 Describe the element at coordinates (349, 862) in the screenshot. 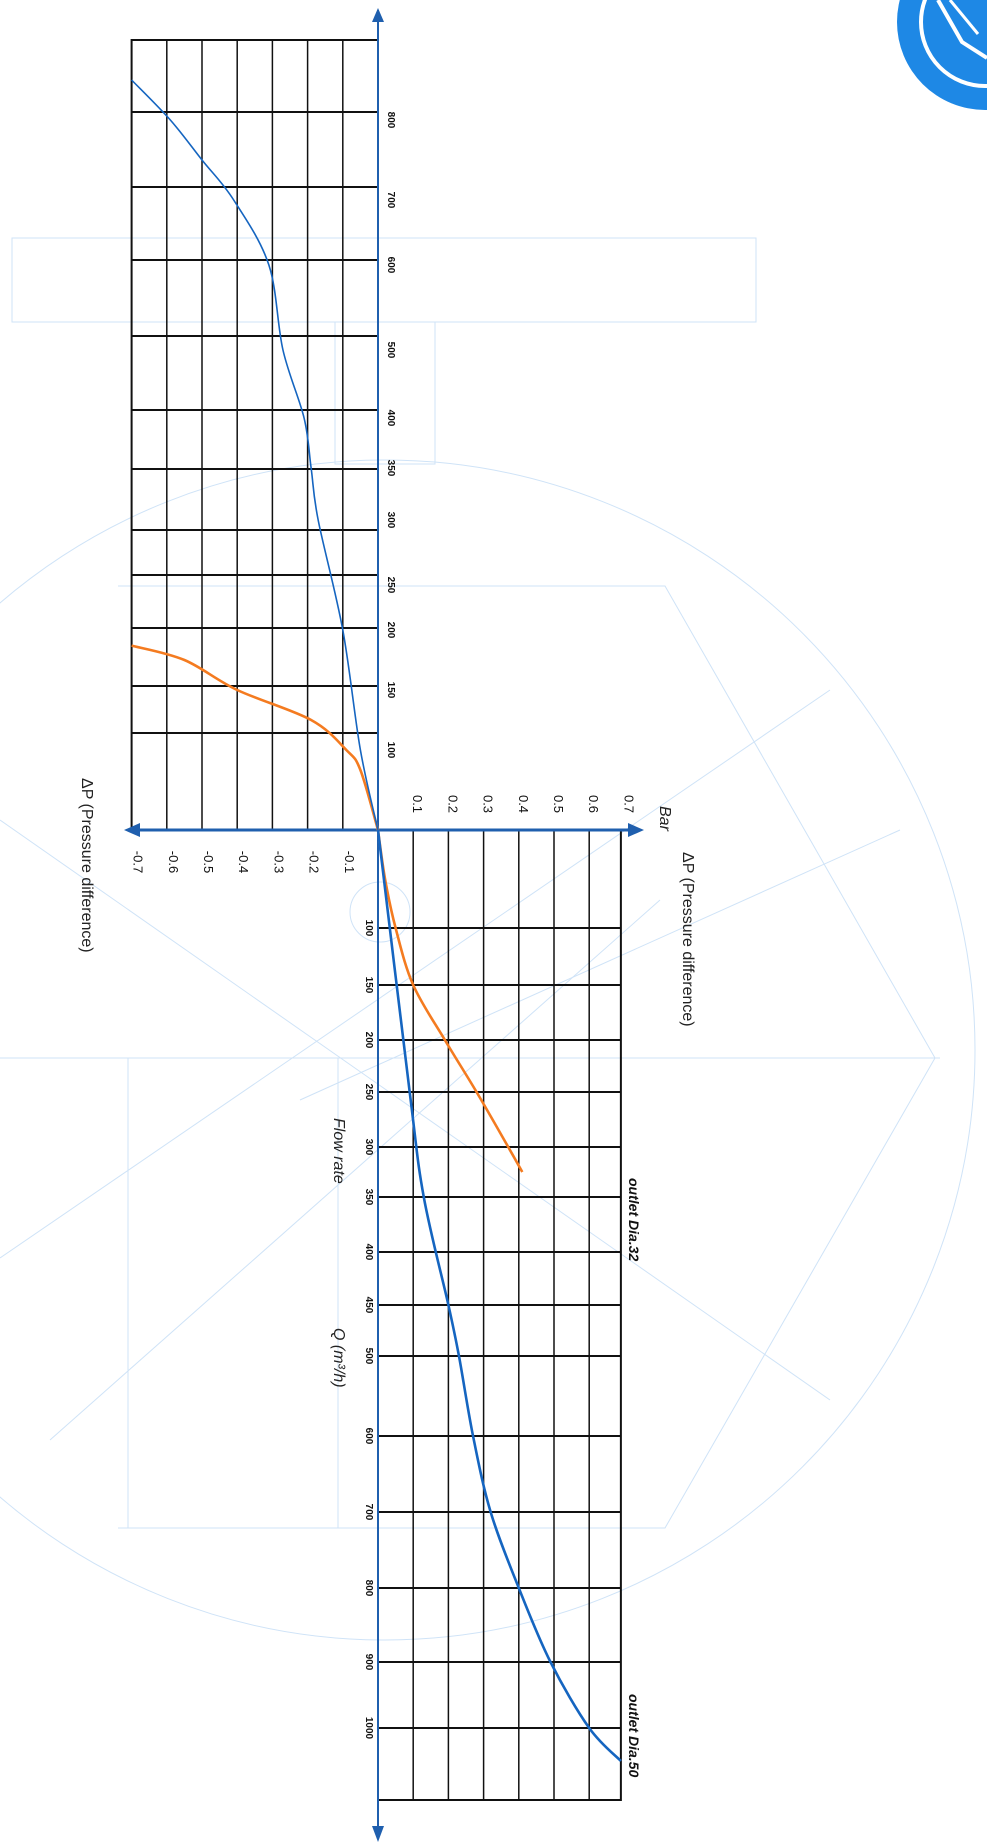

I see `pressure-tick-negative: -0.1` at that location.